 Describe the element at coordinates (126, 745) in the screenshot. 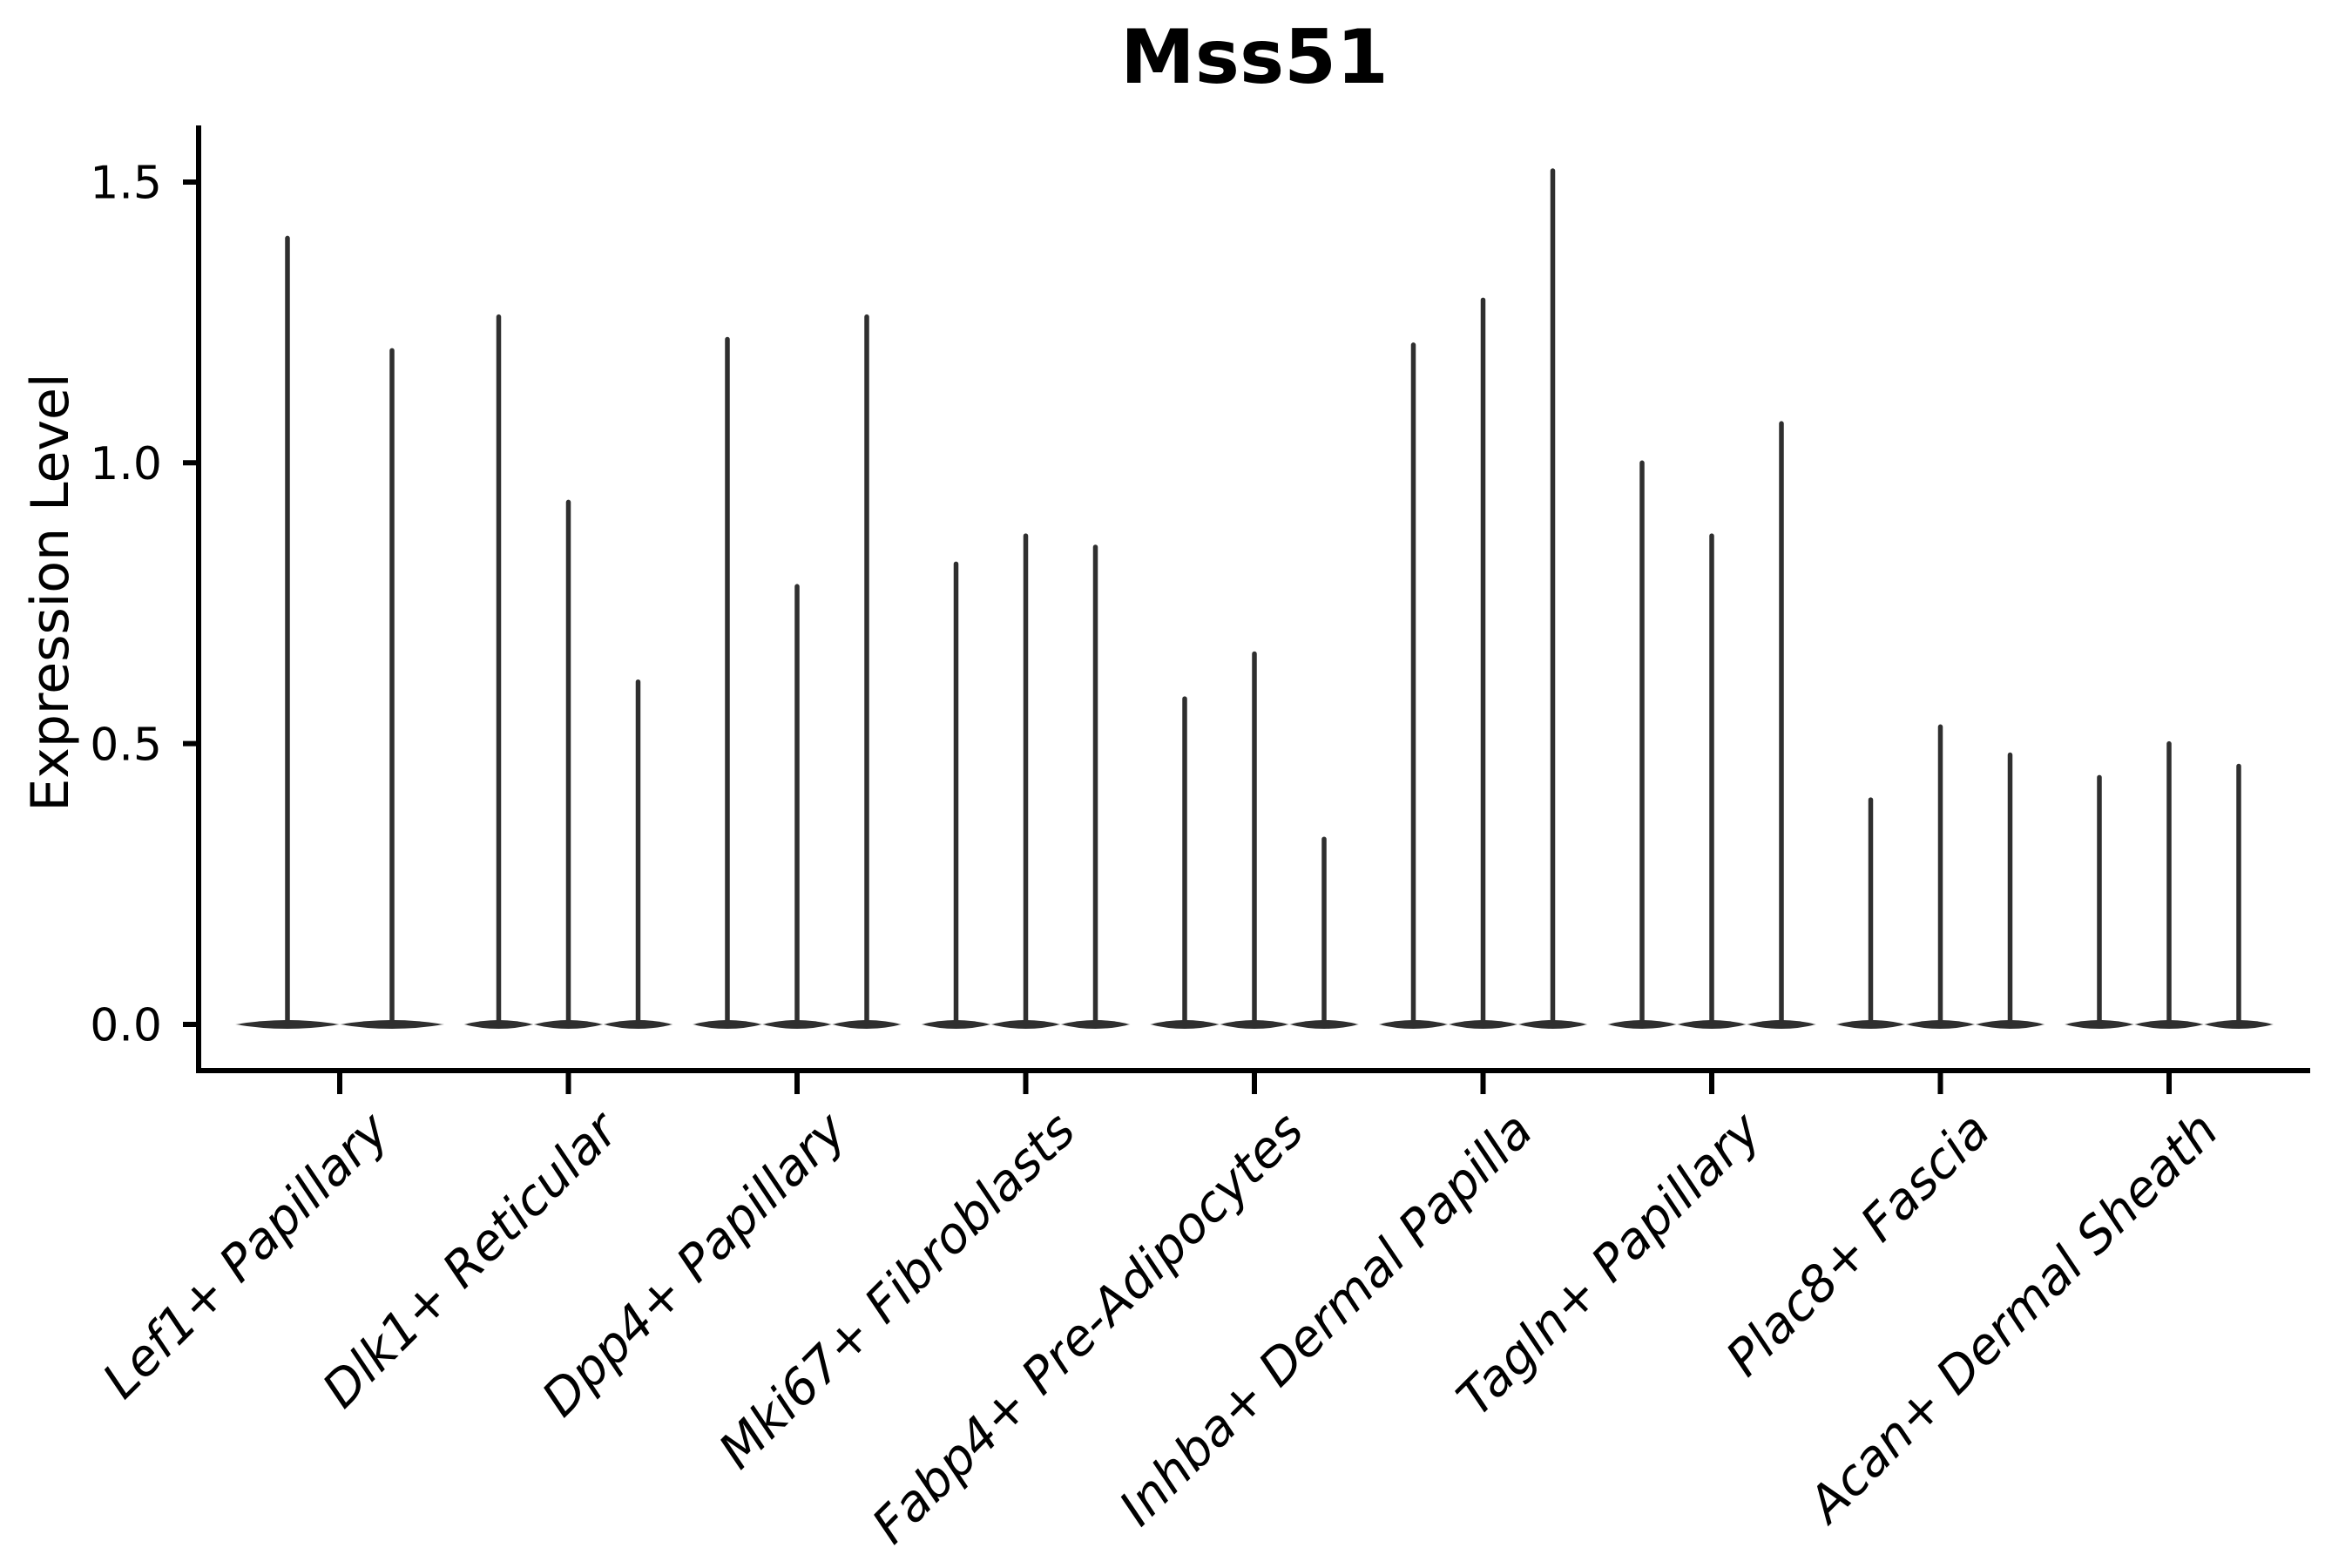

I see `y-tick-label: 0.5` at that location.